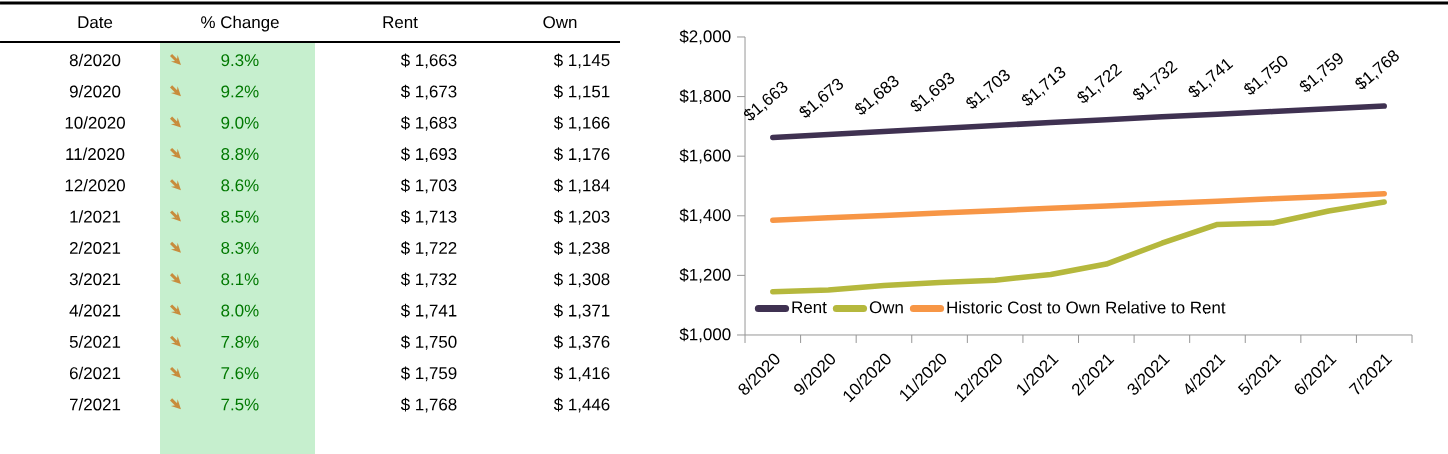 Image resolution: width=1448 pixels, height=454 pixels. What do you see at coordinates (428, 342) in the screenshot?
I see `data-label: $ 1,750` at bounding box center [428, 342].